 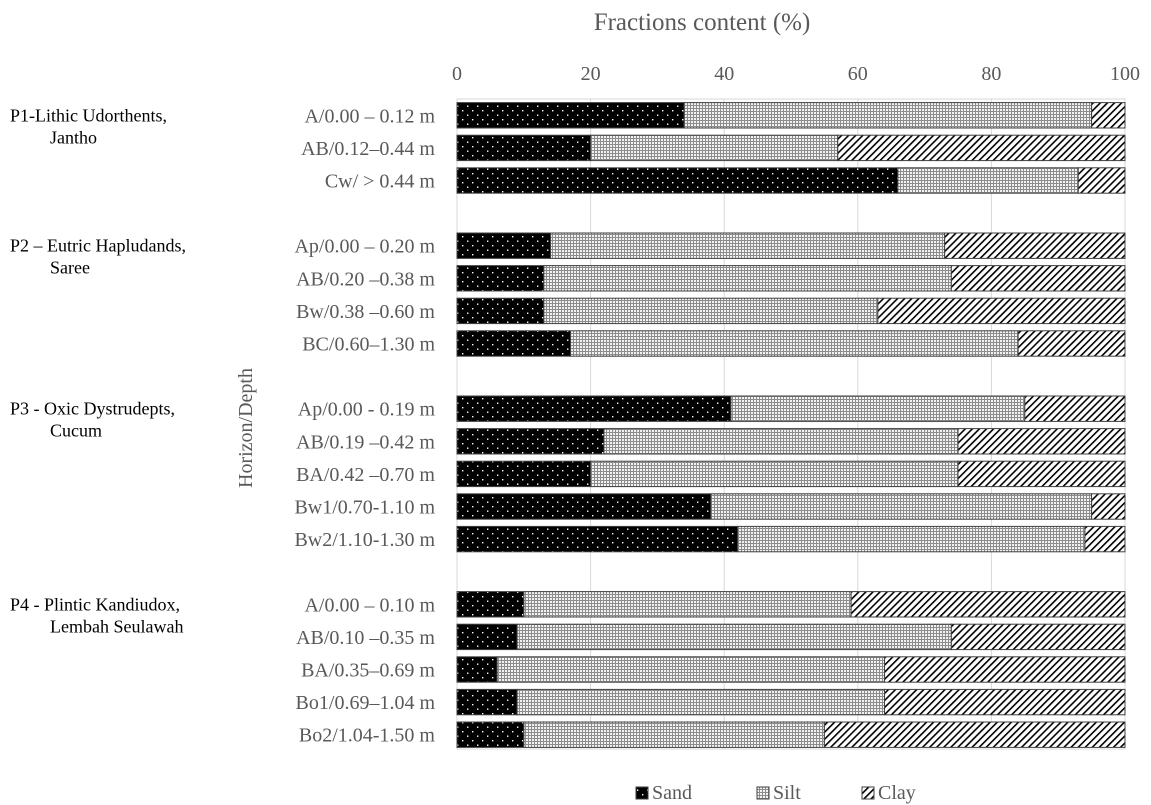 I want to click on group-label: P4 - Plintic Kandiudox,, so click(x=95, y=604).